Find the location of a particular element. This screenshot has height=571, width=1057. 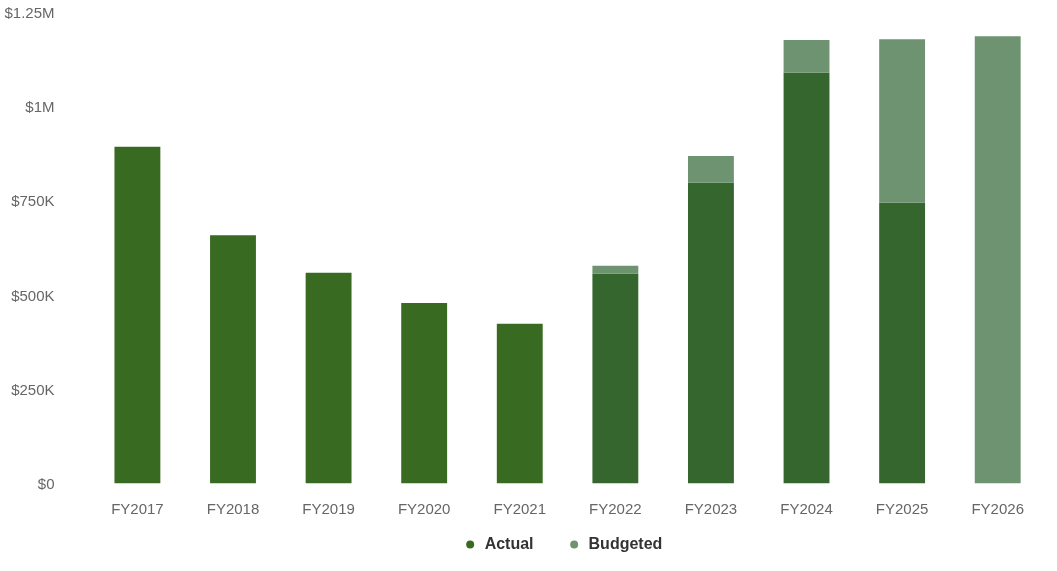

x-tick-label: FY2022 is located at coordinates (615, 508).